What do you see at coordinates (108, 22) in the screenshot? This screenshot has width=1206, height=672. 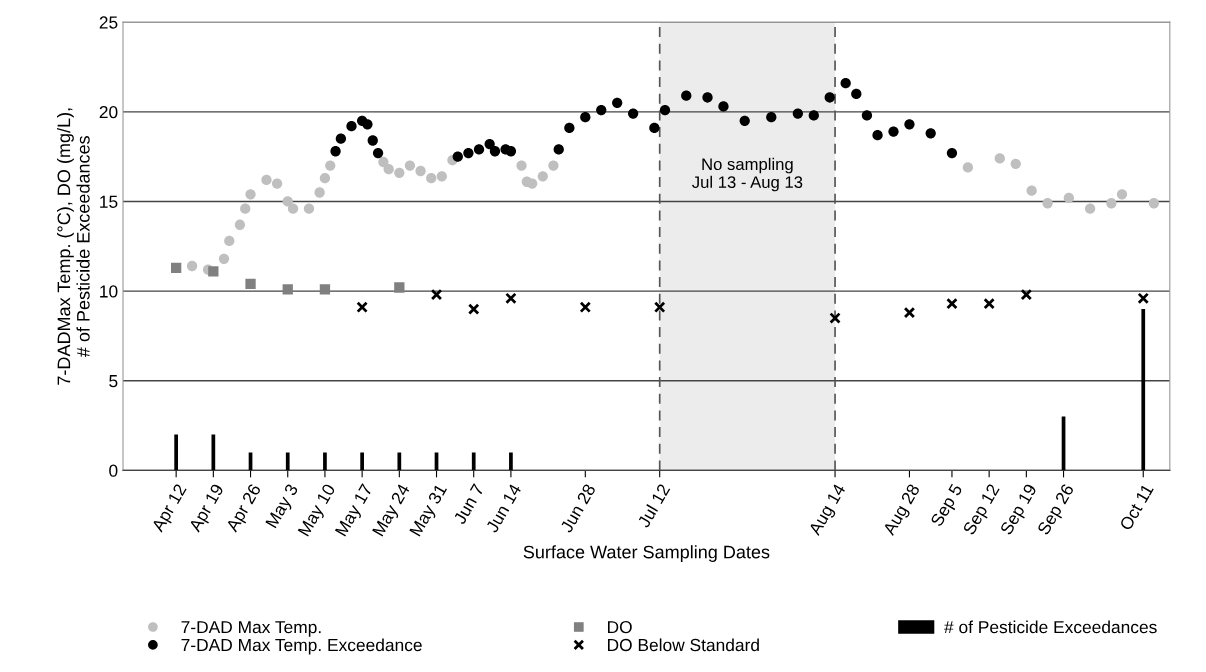 I see `y-tick-label: 25` at bounding box center [108, 22].